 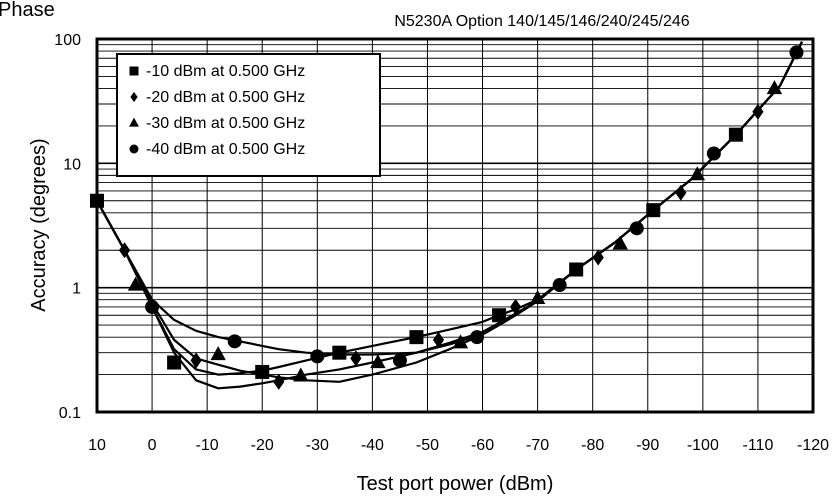 I want to click on legend-label: -40 dBm at 0.500 GHz, so click(x=225, y=149).